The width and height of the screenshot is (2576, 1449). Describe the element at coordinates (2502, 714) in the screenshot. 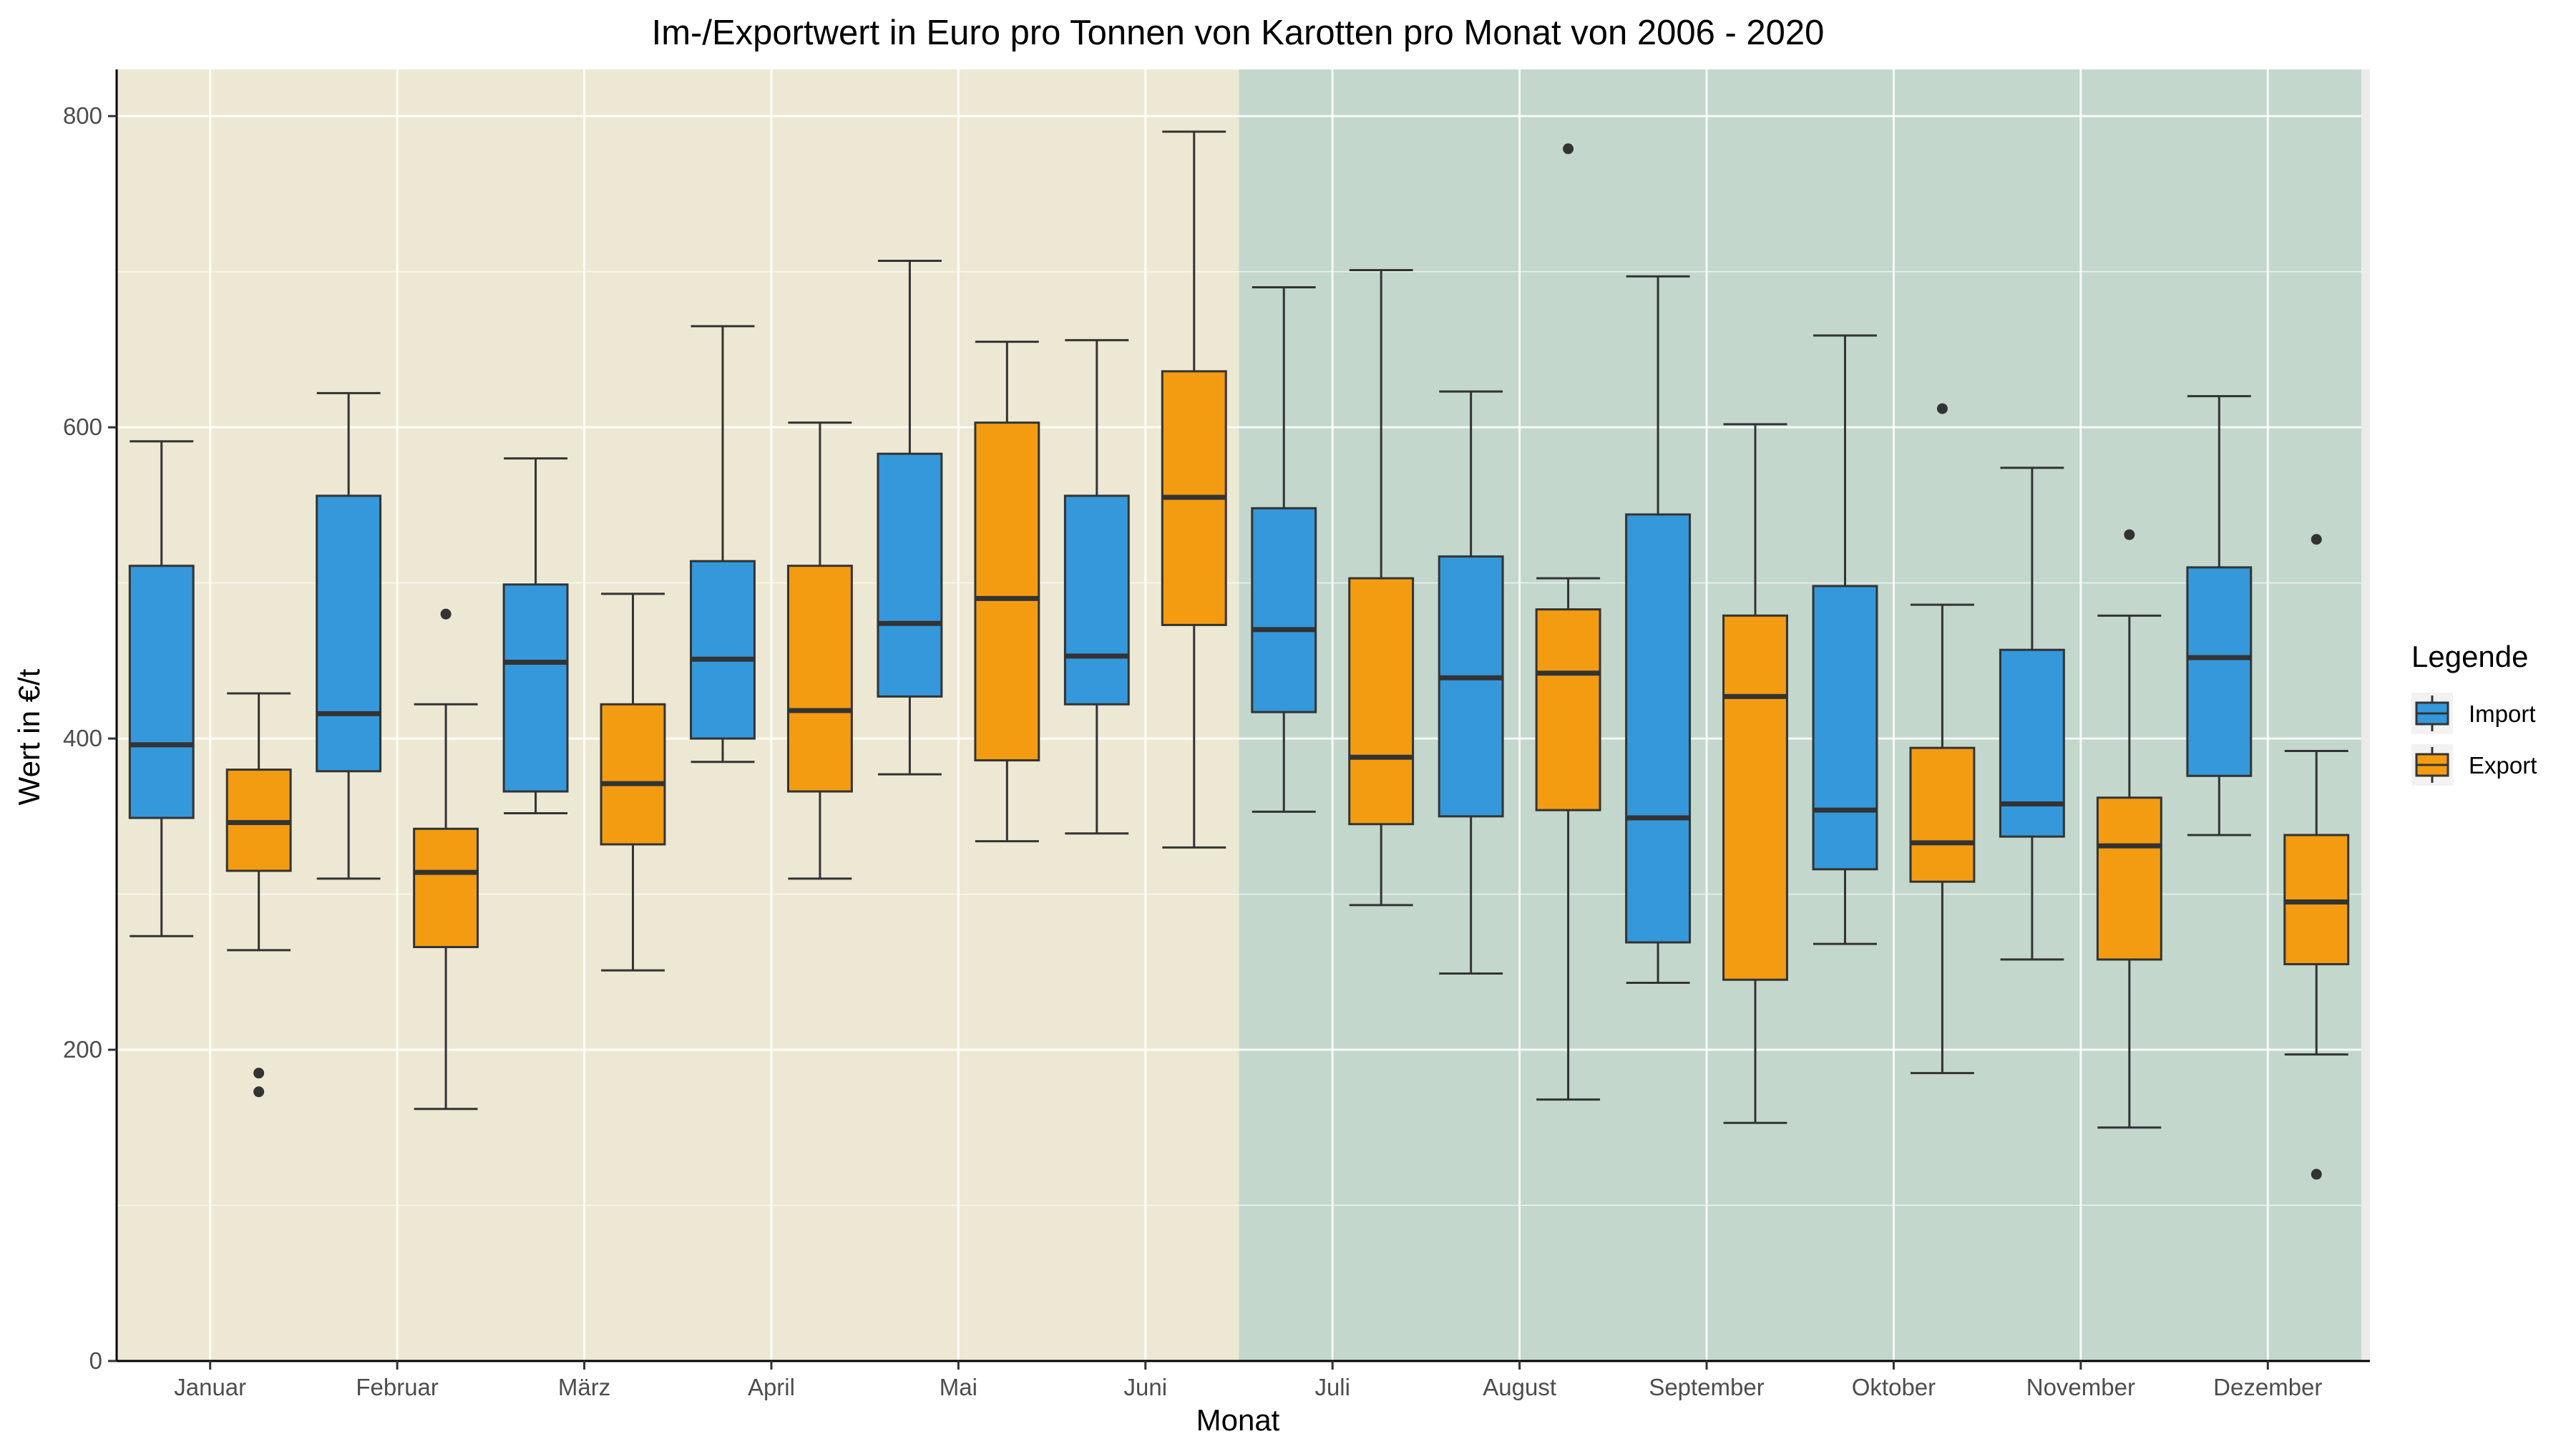

I see `legend-label: Import` at that location.